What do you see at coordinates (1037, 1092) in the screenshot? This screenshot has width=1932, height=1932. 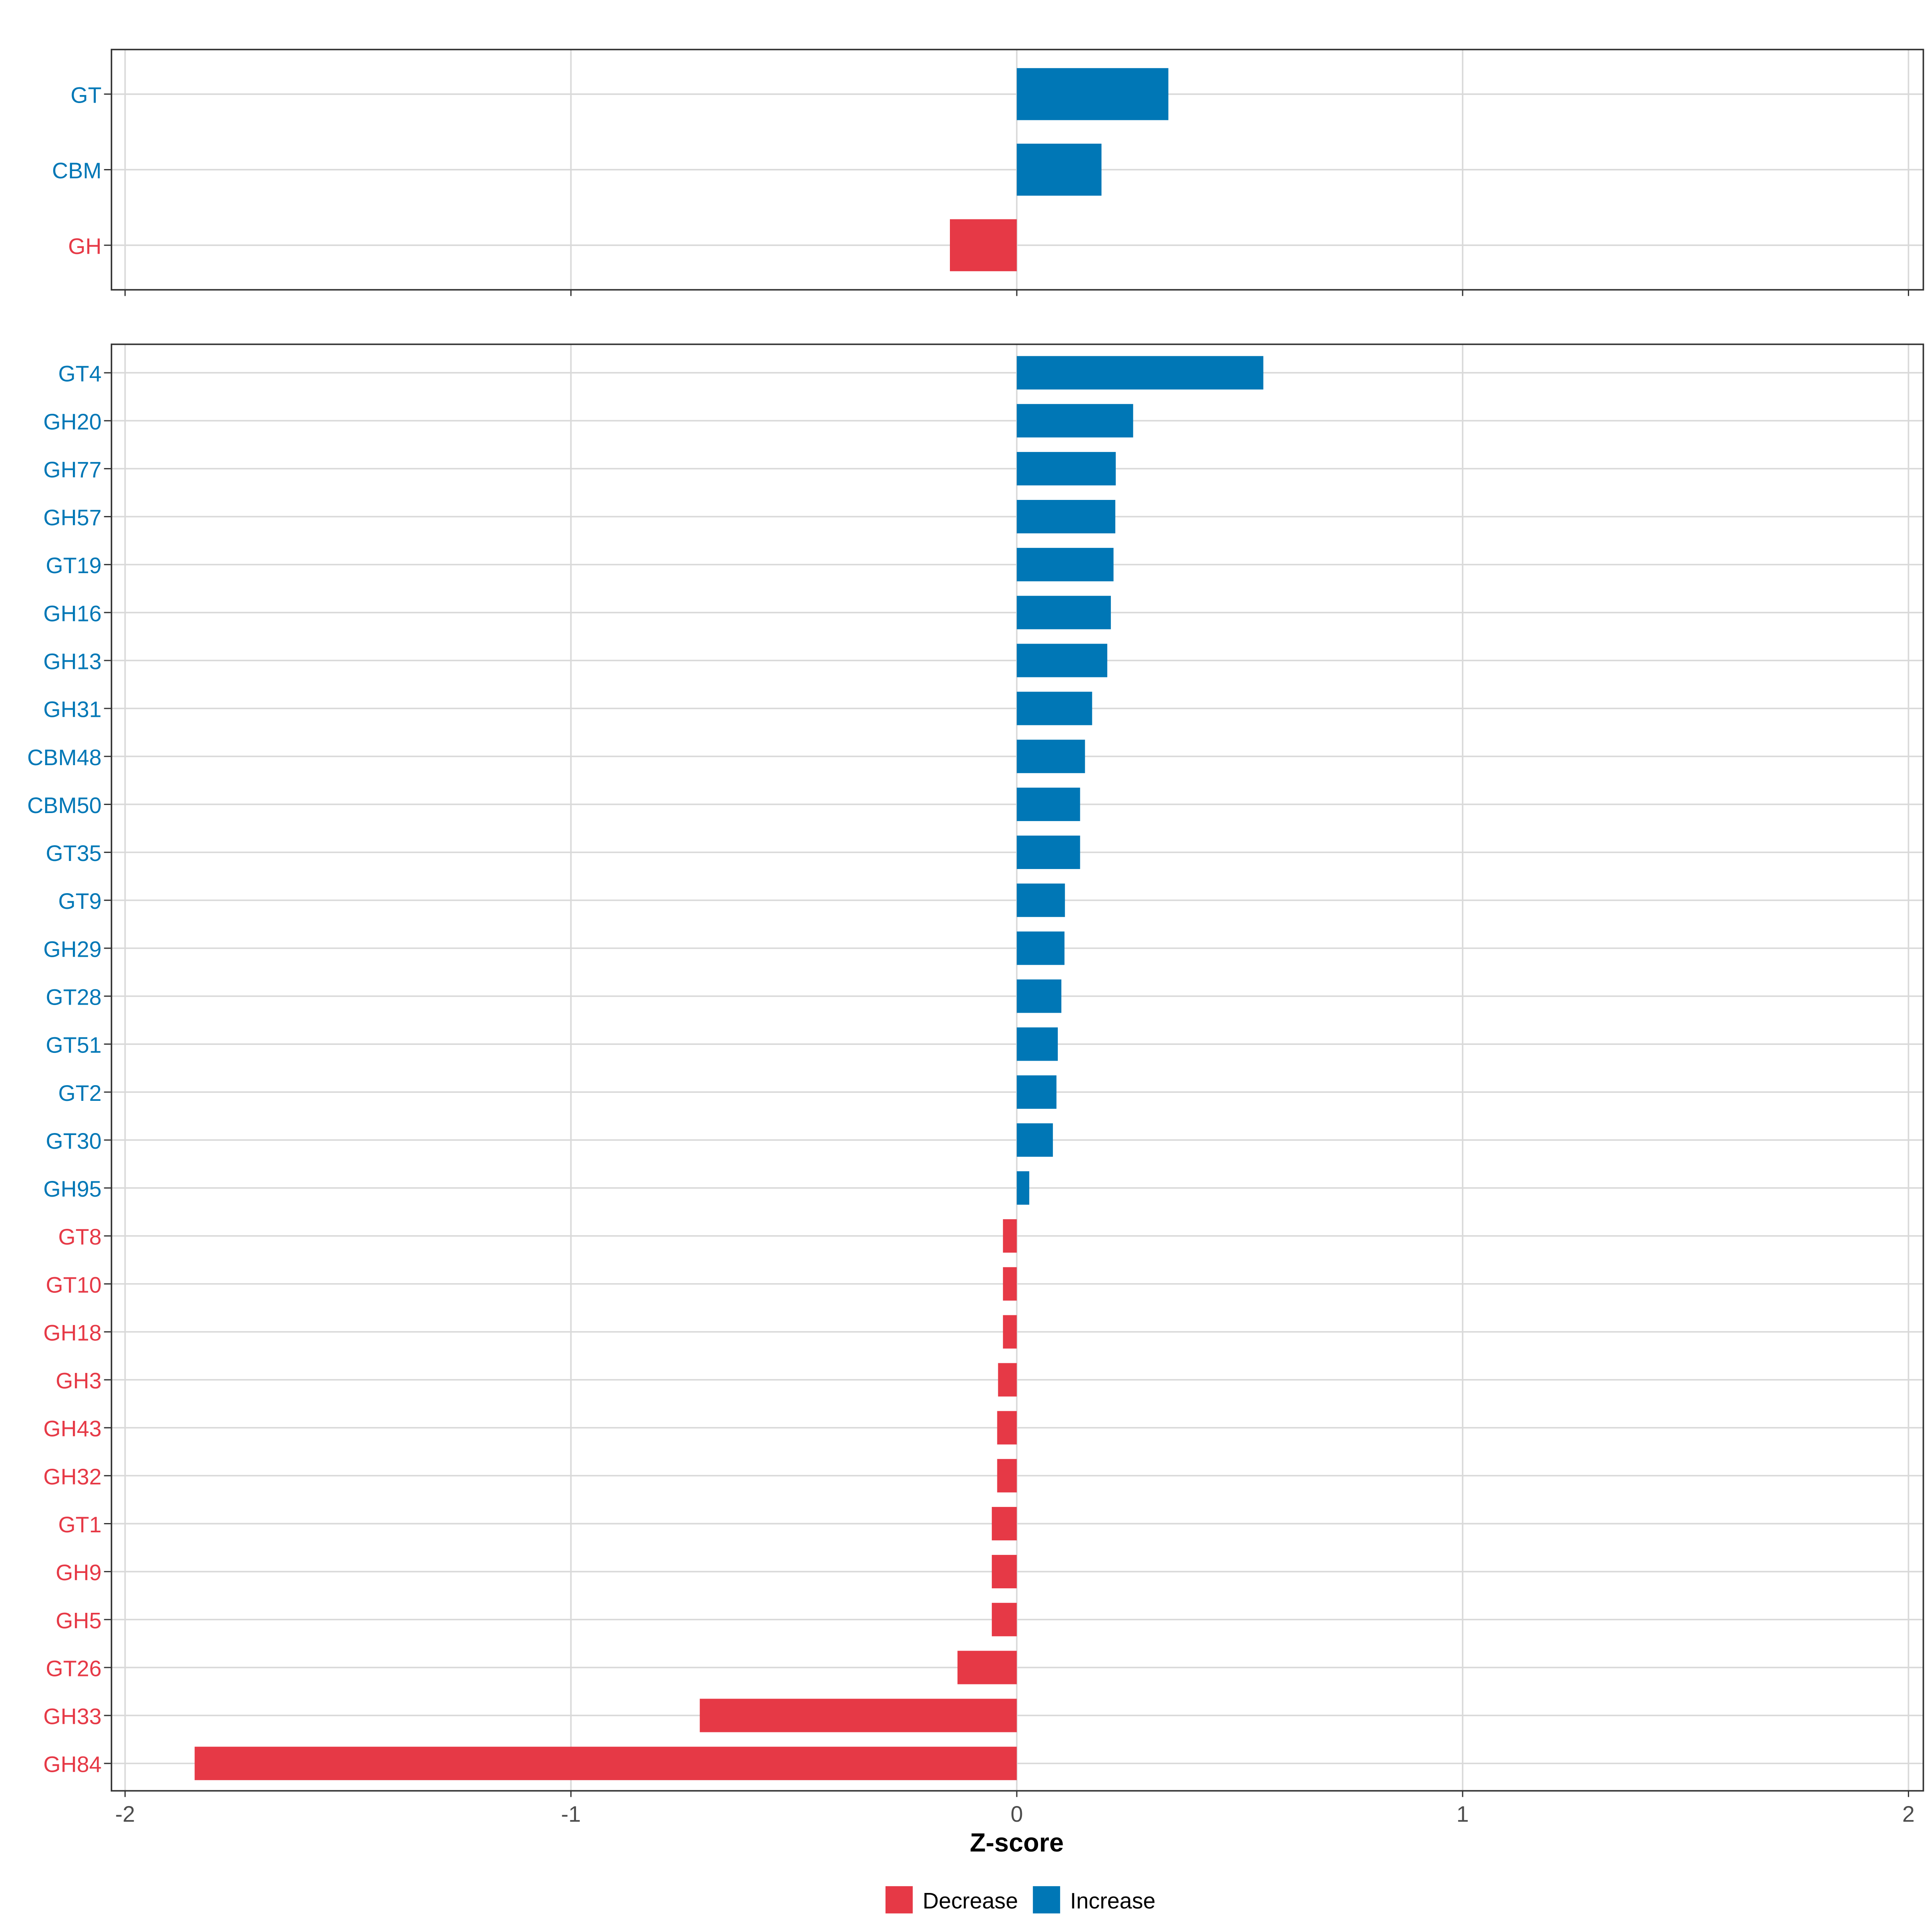 I see `bar-GT2` at bounding box center [1037, 1092].